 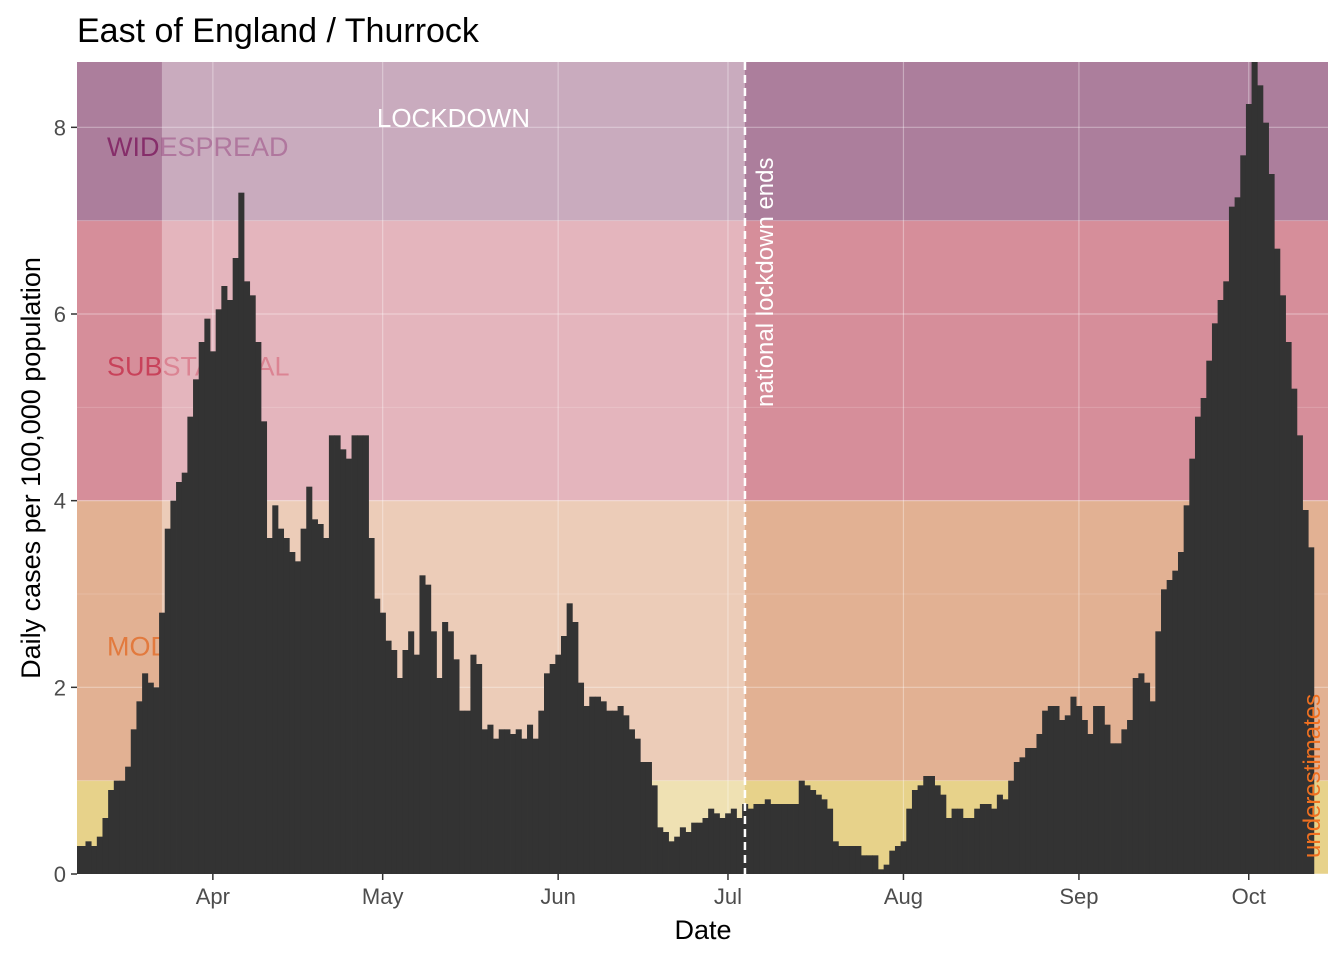 What do you see at coordinates (198, 147) in the screenshot?
I see `threshold-label-0: WIDESPREAD` at bounding box center [198, 147].